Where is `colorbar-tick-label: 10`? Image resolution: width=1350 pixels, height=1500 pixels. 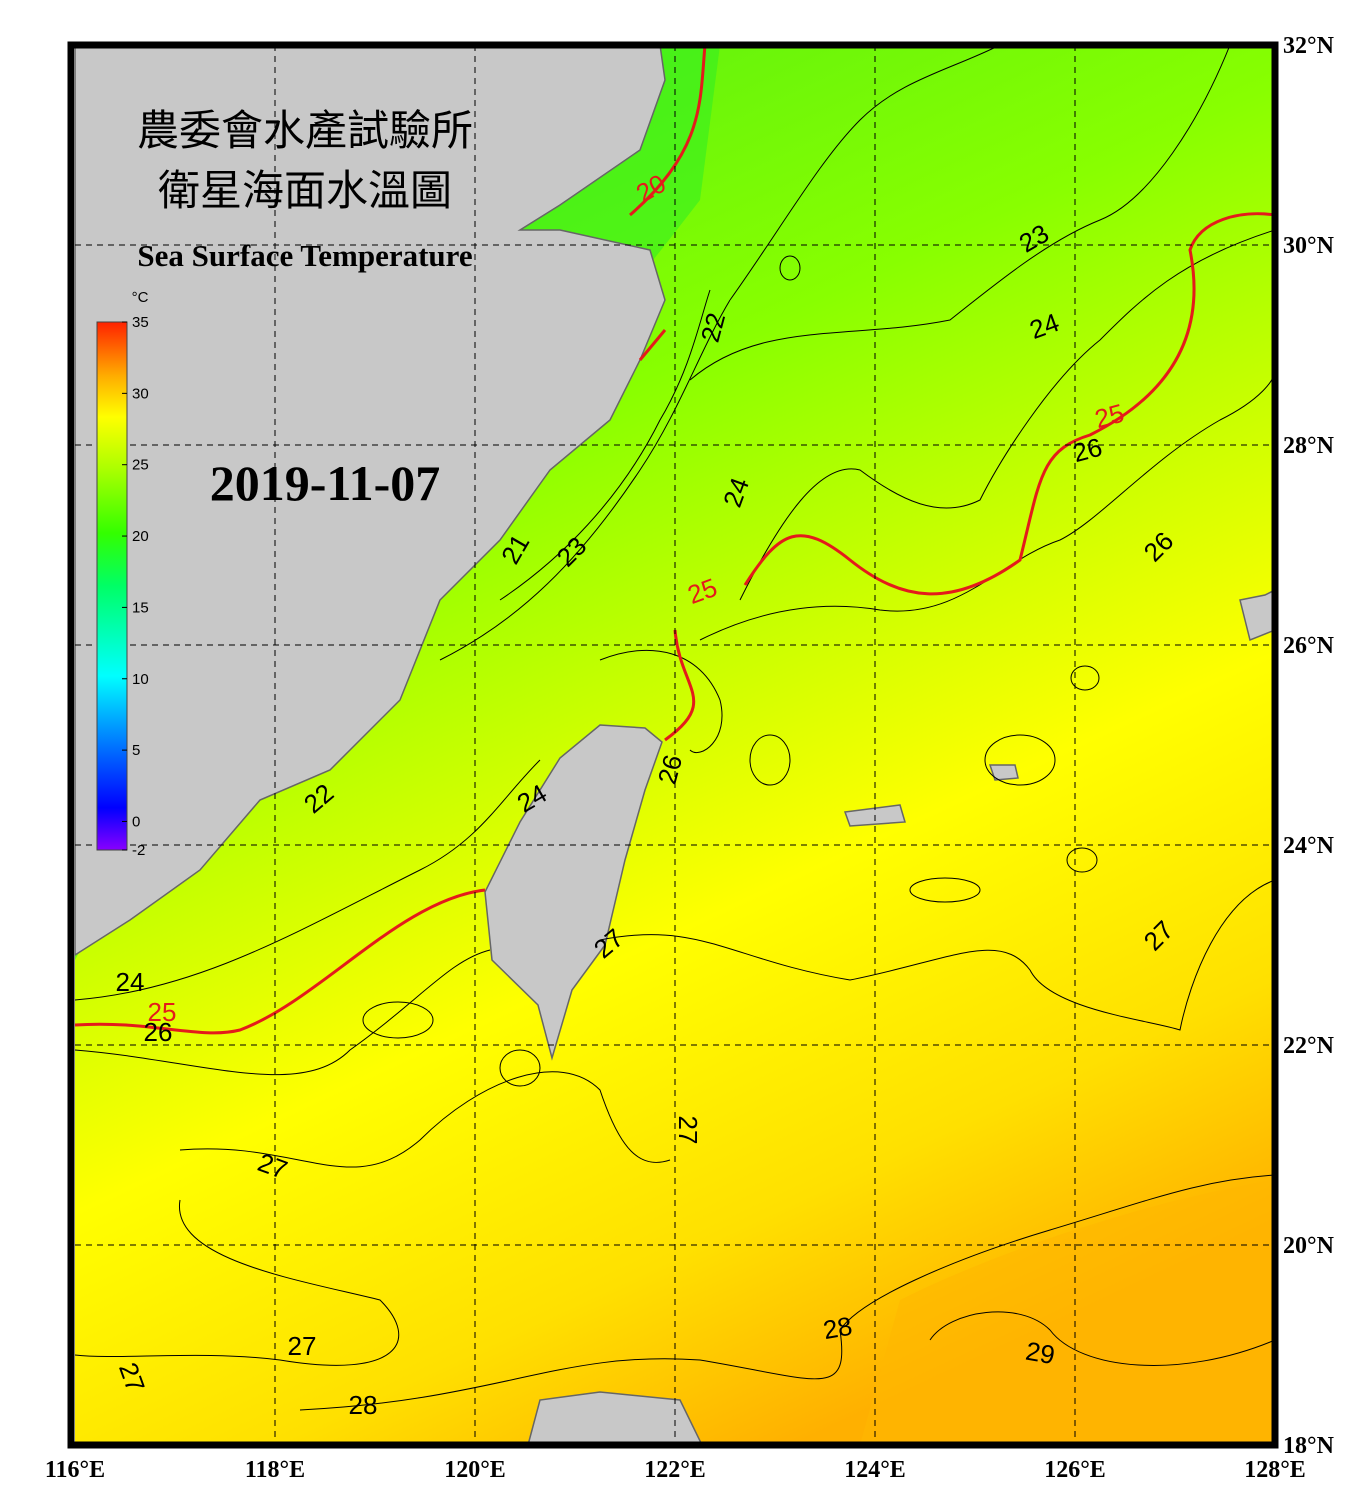 colorbar-tick-label: 10 is located at coordinates (140, 679).